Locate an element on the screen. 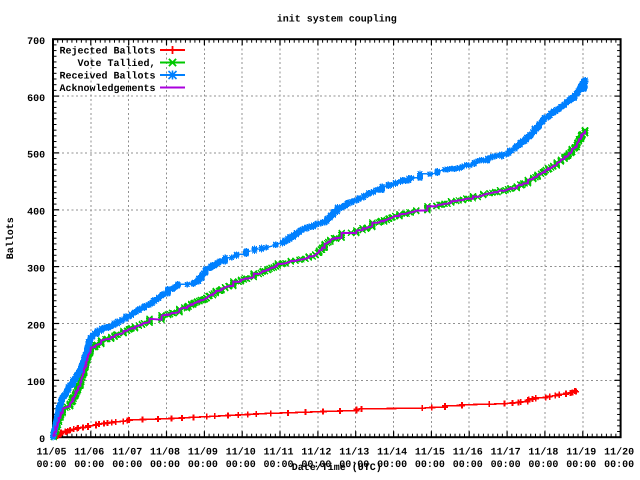 Image resolution: width=640 pixels, height=480 pixels. svg-text: 11/20 is located at coordinates (619, 453).